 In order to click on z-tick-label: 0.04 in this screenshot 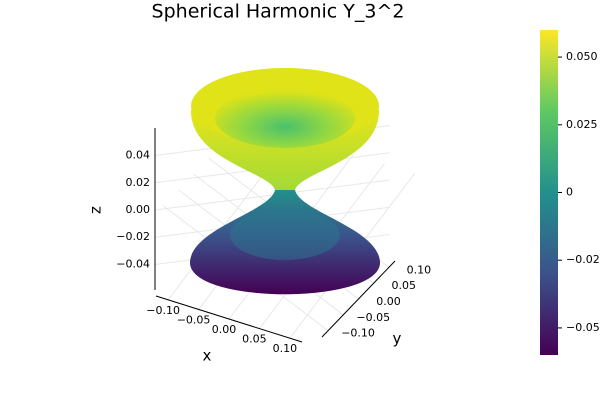, I will do `click(138, 155)`.